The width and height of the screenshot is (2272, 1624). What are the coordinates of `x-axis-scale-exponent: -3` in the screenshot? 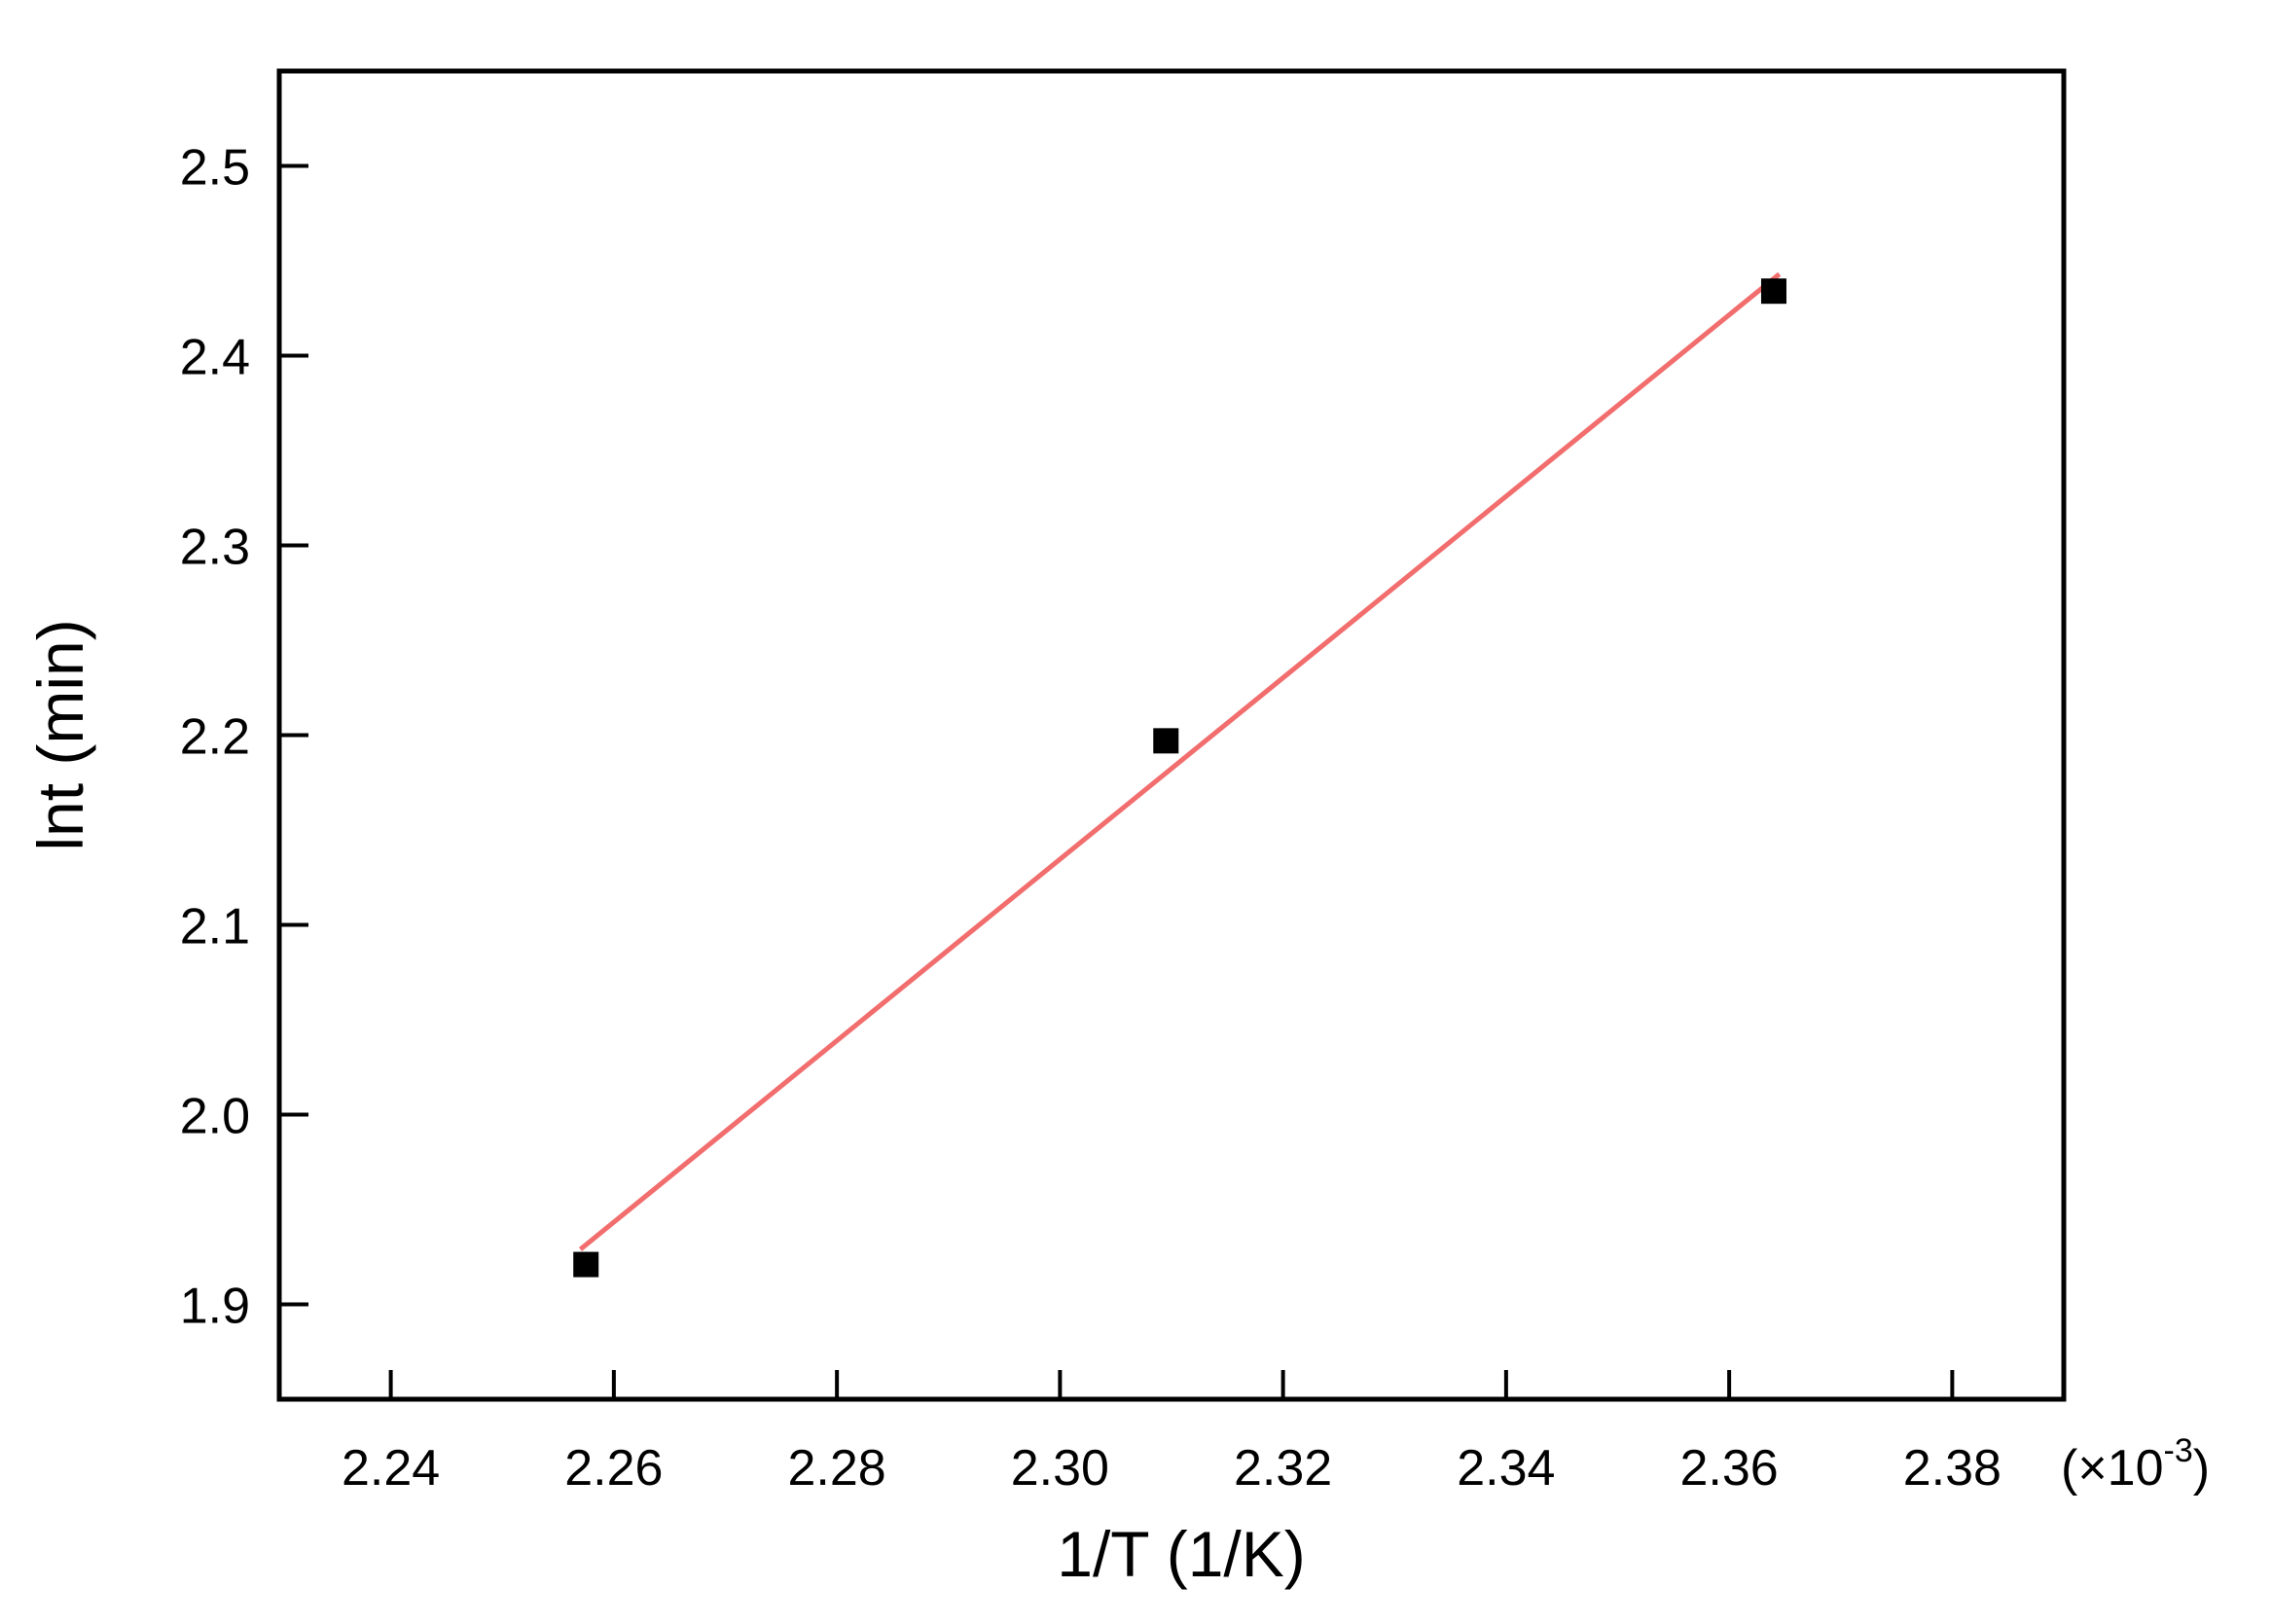 It's located at (2178, 1450).